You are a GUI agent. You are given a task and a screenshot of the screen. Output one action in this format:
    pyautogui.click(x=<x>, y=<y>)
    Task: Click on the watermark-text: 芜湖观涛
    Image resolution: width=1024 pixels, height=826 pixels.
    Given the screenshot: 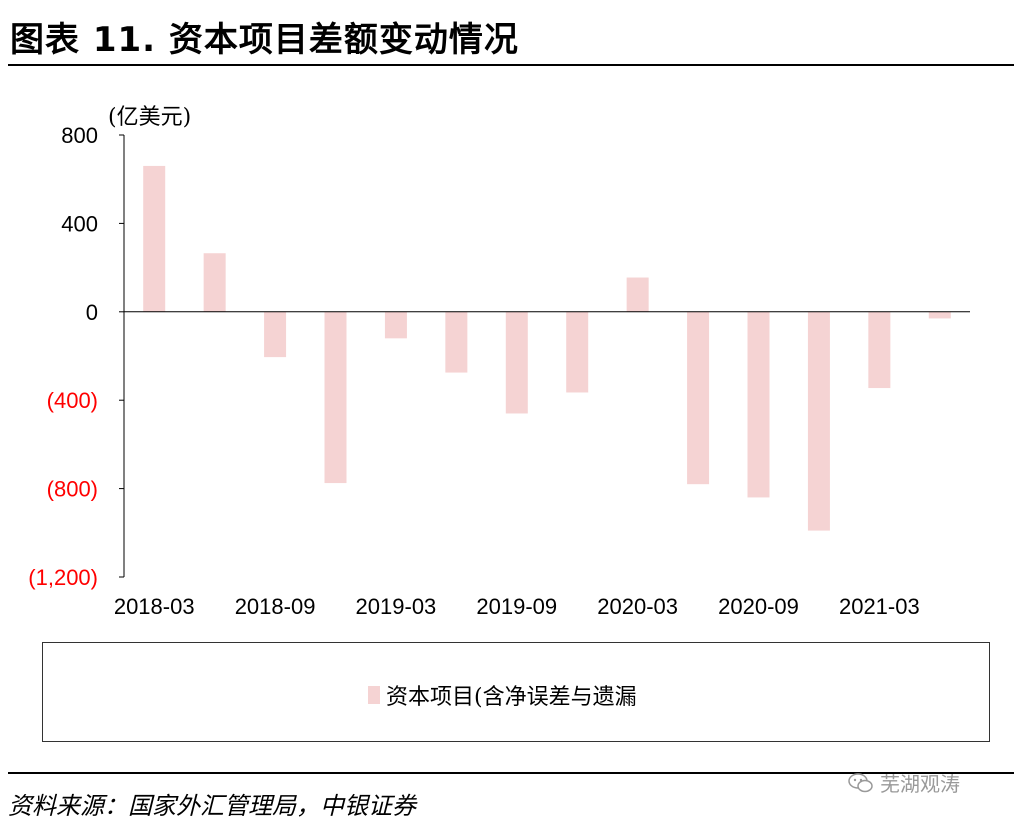 What is the action you would take?
    pyautogui.click(x=920, y=784)
    